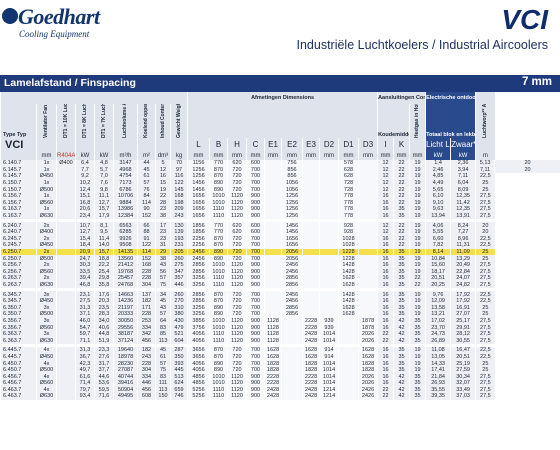  I want to click on table-cell: 2856, so click(198, 301).